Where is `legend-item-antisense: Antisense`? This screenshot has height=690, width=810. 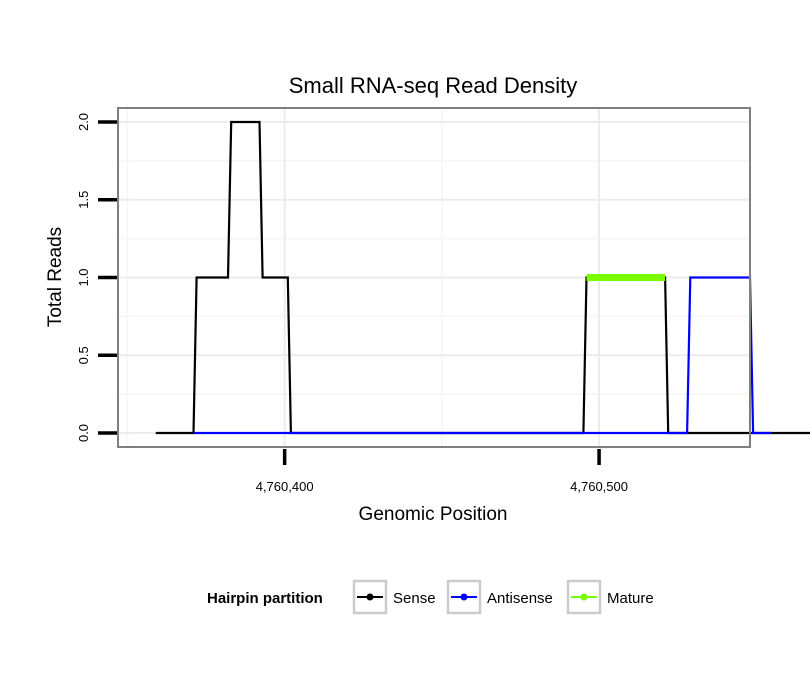
legend-item-antisense: Antisense is located at coordinates (499, 597).